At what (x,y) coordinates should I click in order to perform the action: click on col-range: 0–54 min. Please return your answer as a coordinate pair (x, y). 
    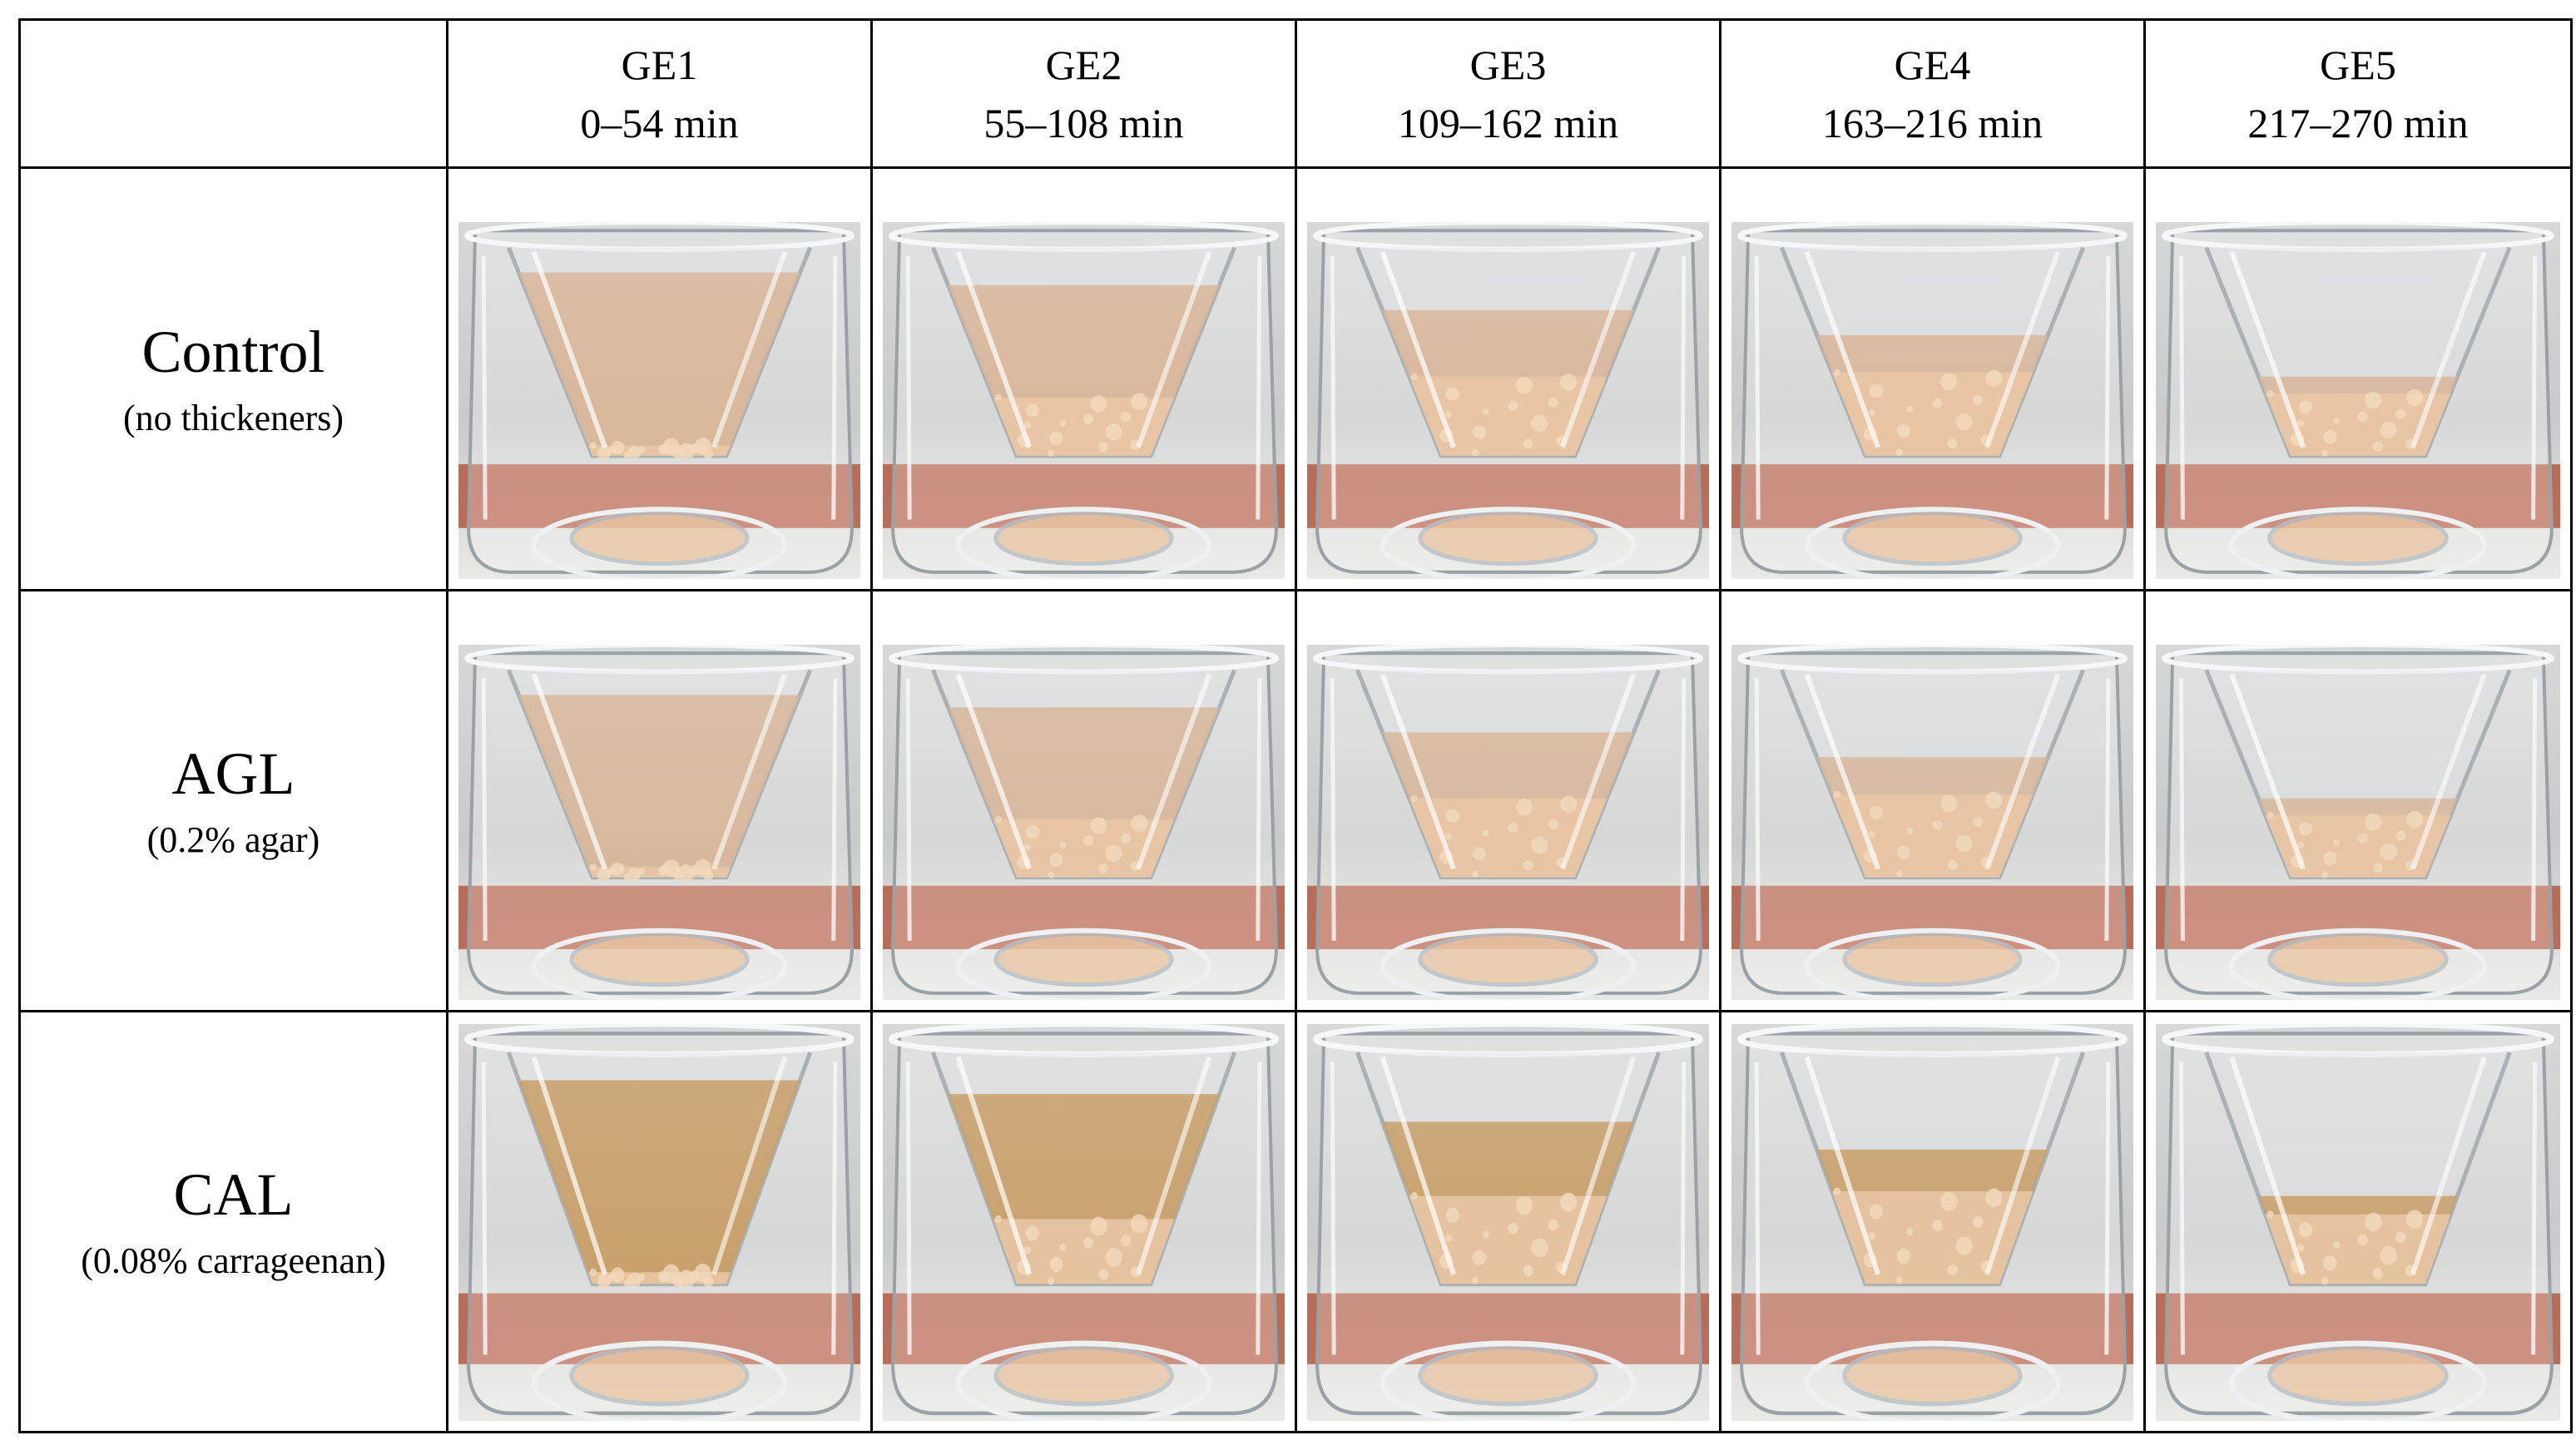
    Looking at the image, I should click on (660, 122).